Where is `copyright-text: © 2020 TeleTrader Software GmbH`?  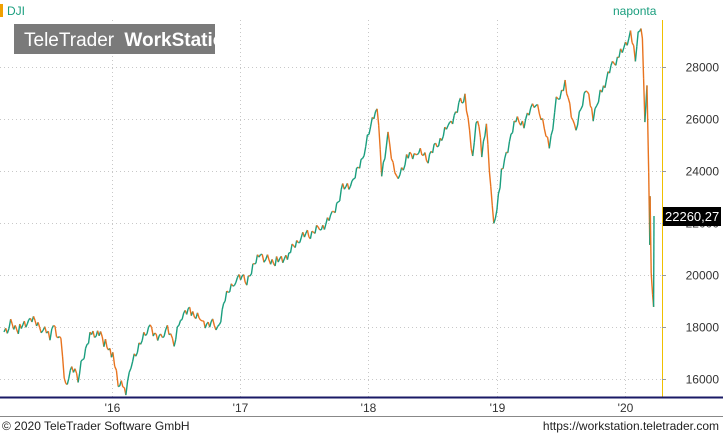 copyright-text: © 2020 TeleTrader Software GmbH is located at coordinates (96, 426).